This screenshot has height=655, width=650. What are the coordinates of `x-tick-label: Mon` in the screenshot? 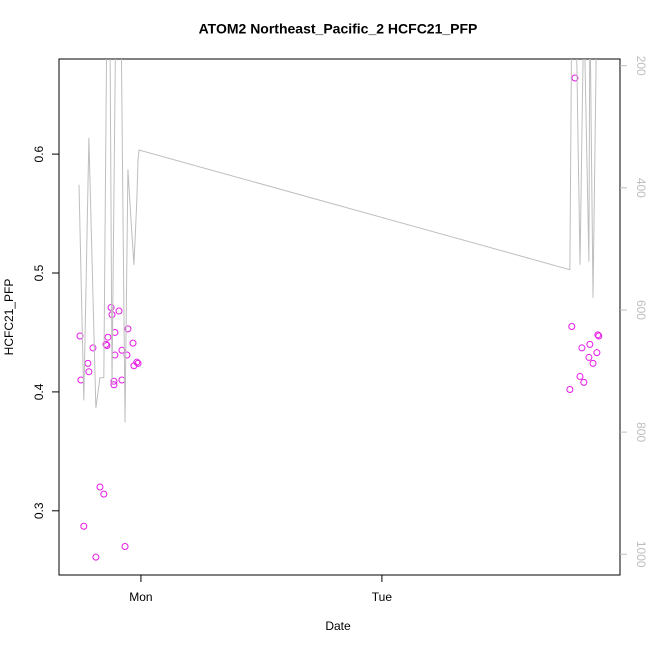 It's located at (140, 597).